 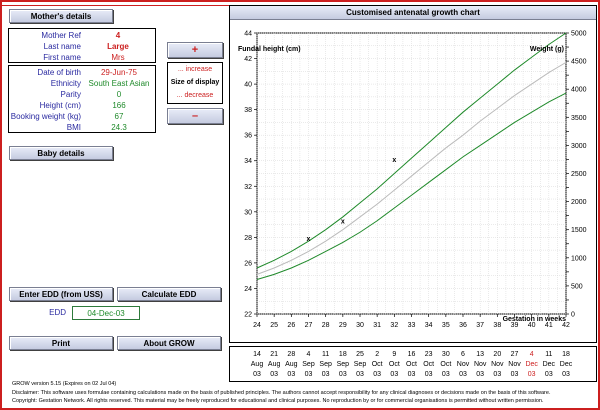 I want to click on bmi-value: 24.3, so click(x=119, y=127).